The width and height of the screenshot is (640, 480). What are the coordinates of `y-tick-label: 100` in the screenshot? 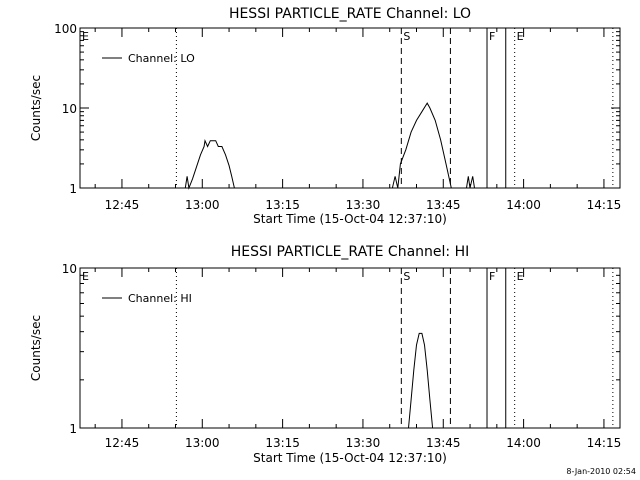 It's located at (65, 29).